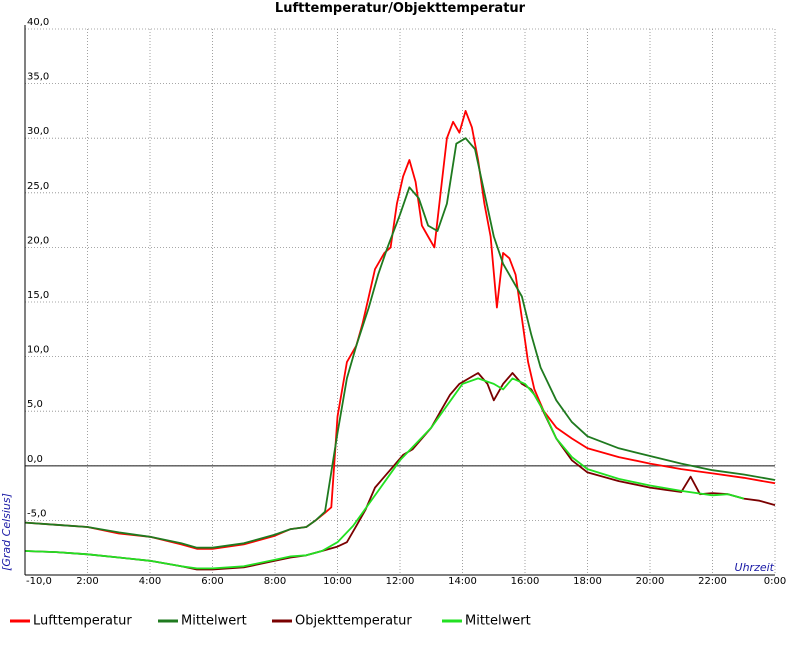 The width and height of the screenshot is (800, 650). What do you see at coordinates (353, 621) in the screenshot?
I see `legend-label: Objekttemperatur` at bounding box center [353, 621].